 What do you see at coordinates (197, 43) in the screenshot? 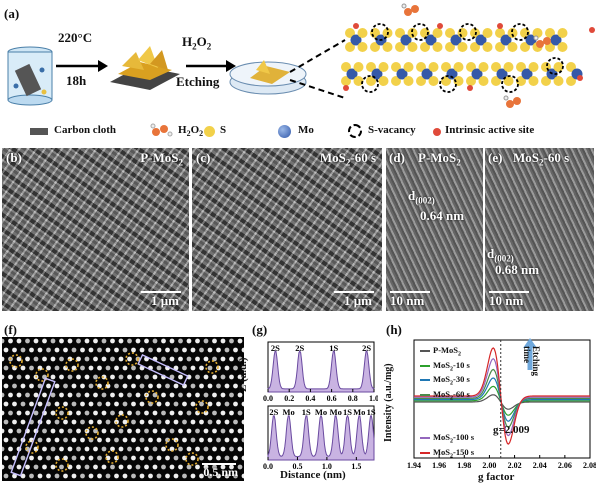
I see `h2o2-label: H2O2` at bounding box center [197, 43].